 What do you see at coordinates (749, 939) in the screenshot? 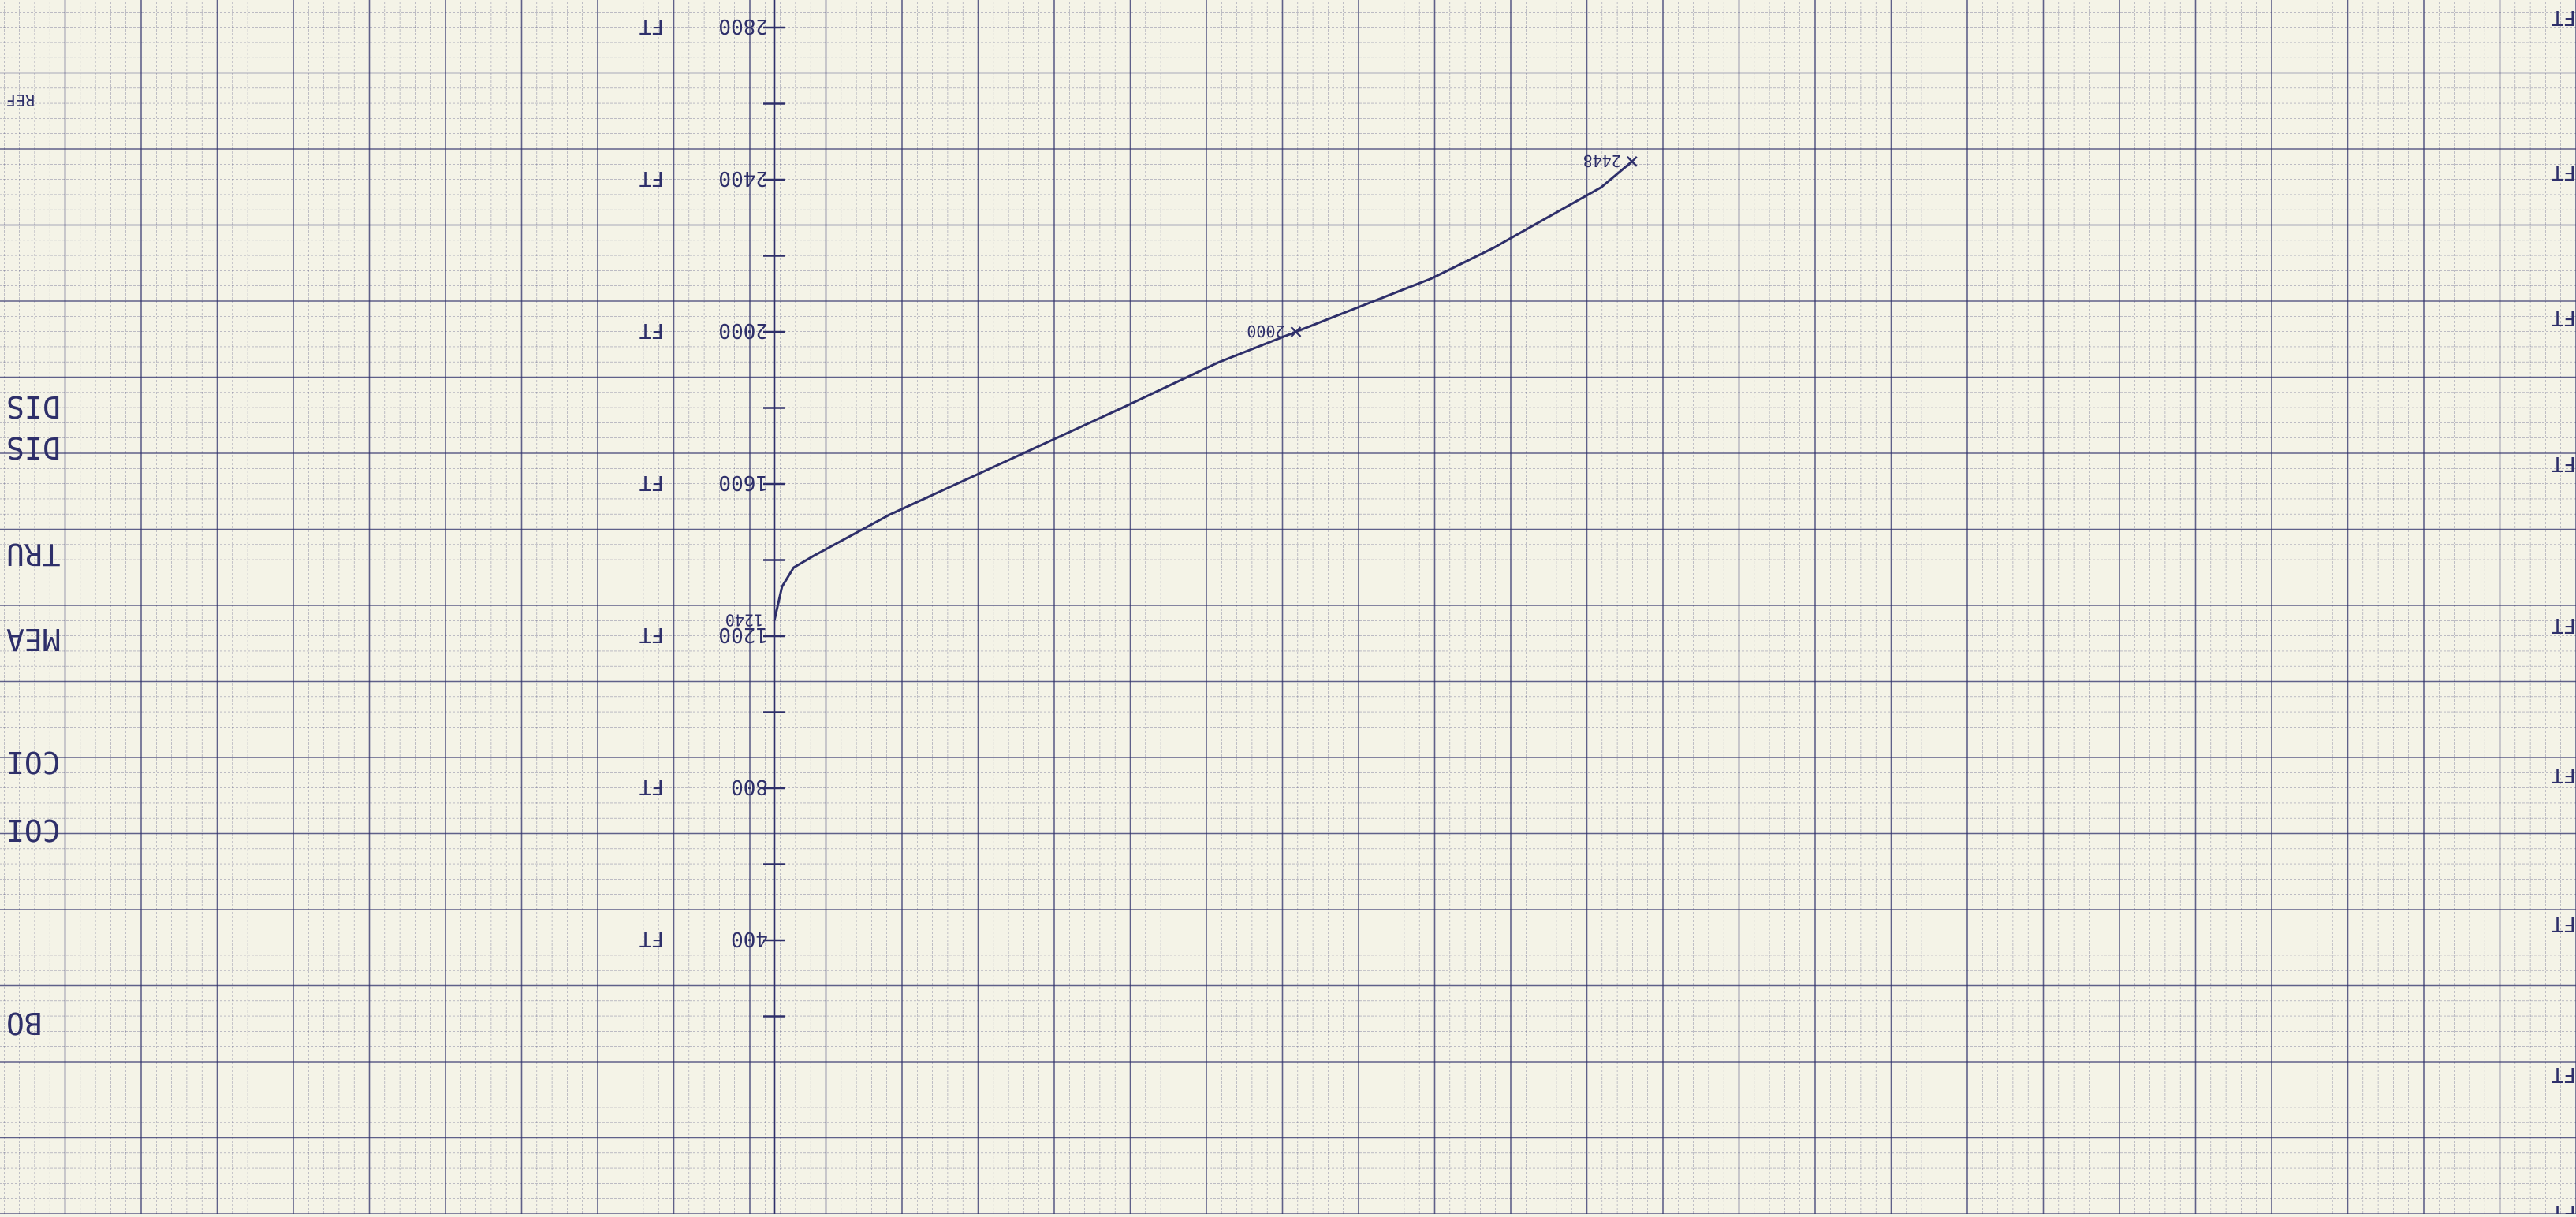
I see `y-axis-tick-label: 400` at bounding box center [749, 939].